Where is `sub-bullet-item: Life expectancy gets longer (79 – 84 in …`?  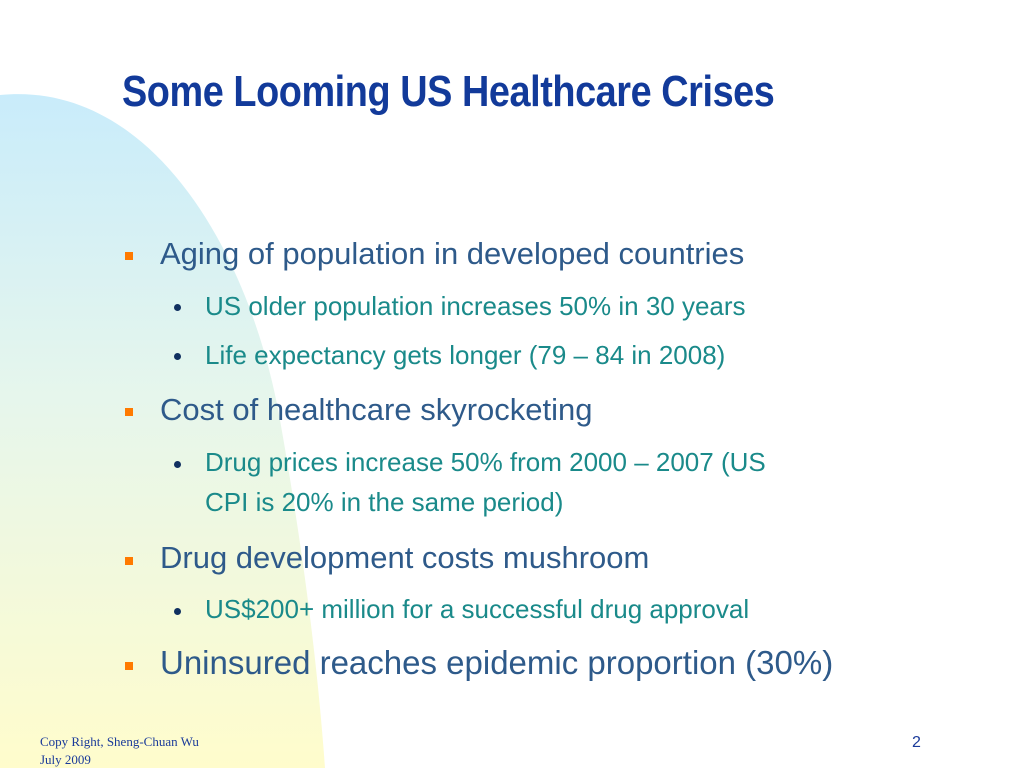 sub-bullet-item: Life expectancy gets longer (79 – 84 in … is located at coordinates (465, 355).